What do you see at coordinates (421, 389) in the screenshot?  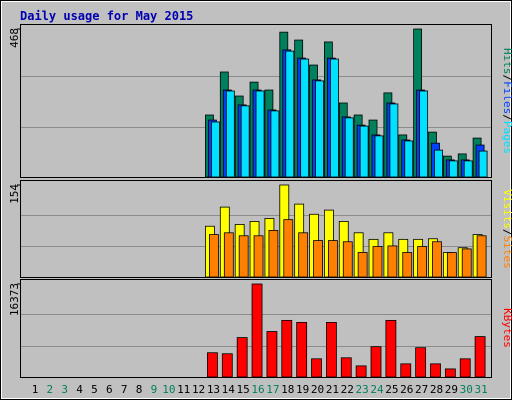 I see `x-tick-label: 27` at bounding box center [421, 389].